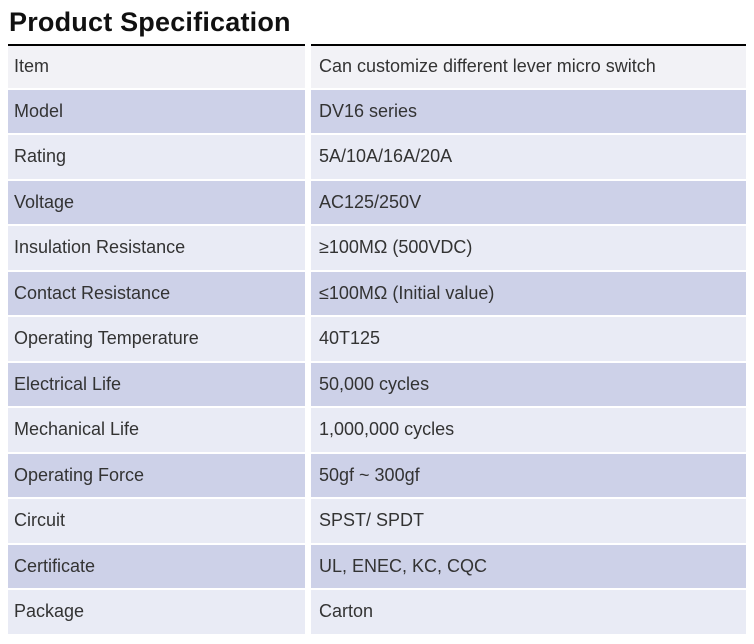 The width and height of the screenshot is (754, 644). What do you see at coordinates (528, 521) in the screenshot?
I see `spec-value: SPST/ SPDT` at bounding box center [528, 521].